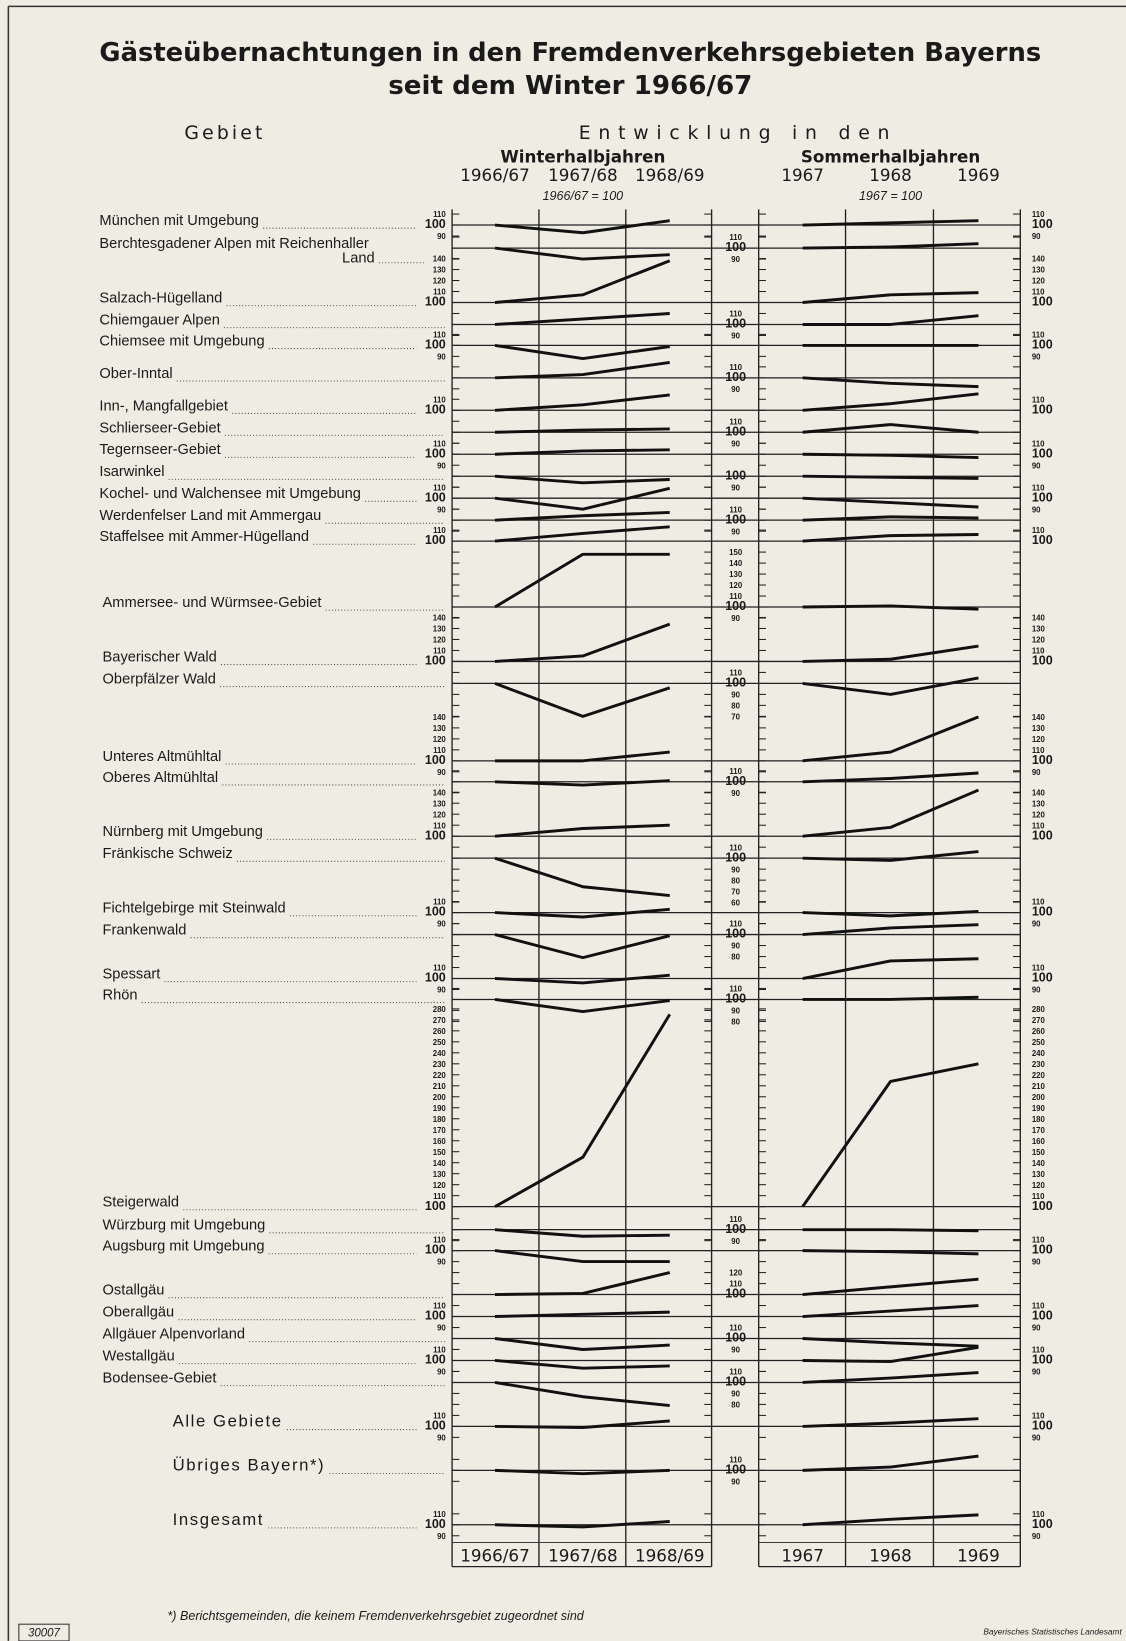 The width and height of the screenshot is (1126, 1641). What do you see at coordinates (440, 1020) in the screenshot?
I see `scale-label: 270` at bounding box center [440, 1020].